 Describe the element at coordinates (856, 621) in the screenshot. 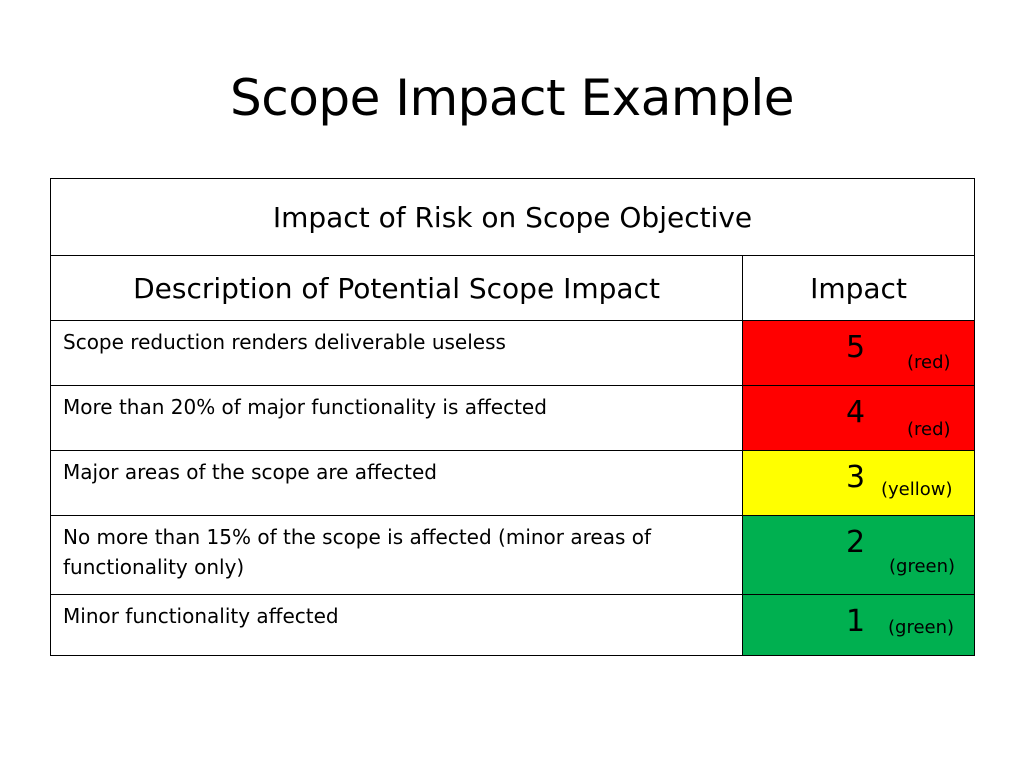

I see `impact-score: 1` at that location.